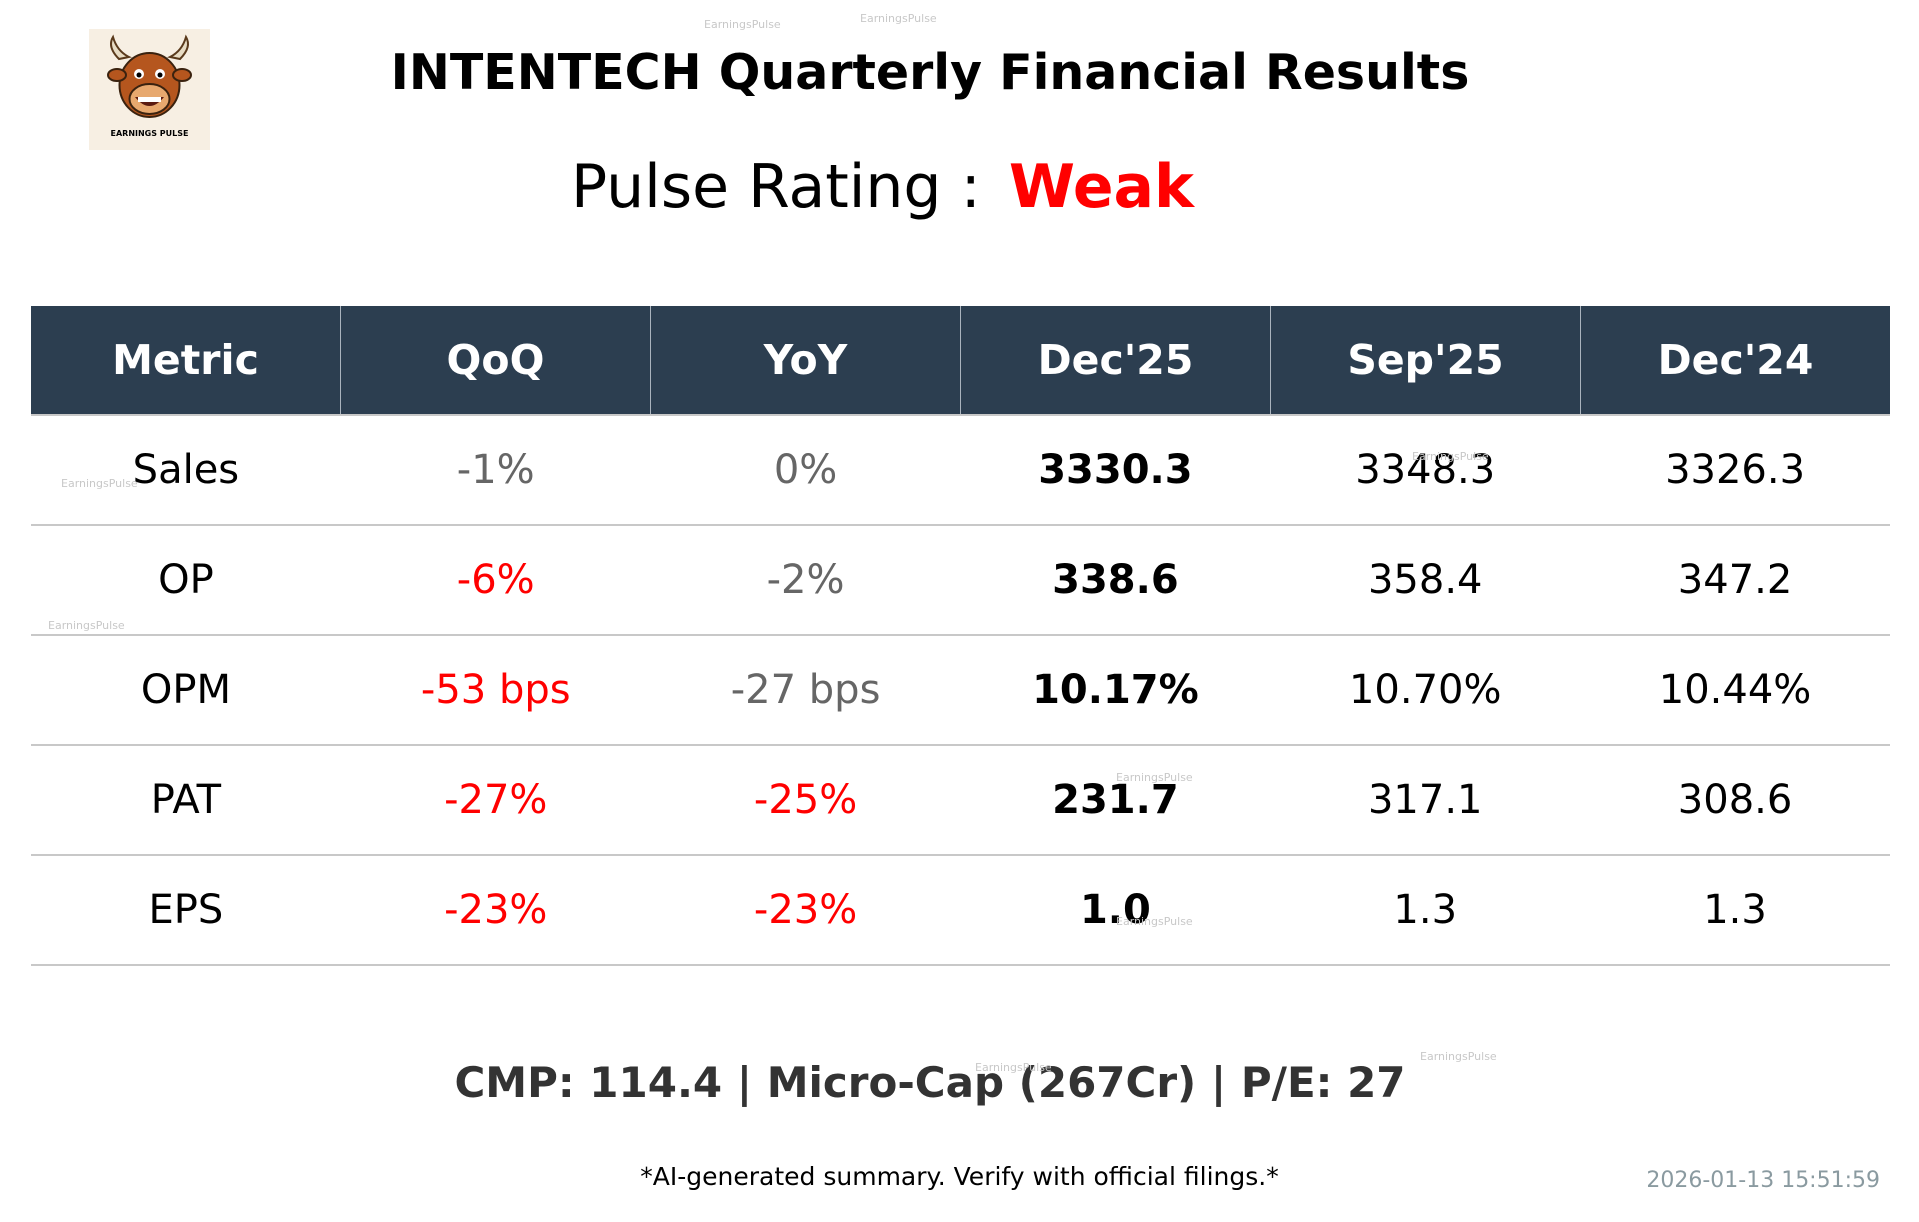 The height and width of the screenshot is (1222, 1919). What do you see at coordinates (186, 470) in the screenshot?
I see `table-cell: Sales` at bounding box center [186, 470].